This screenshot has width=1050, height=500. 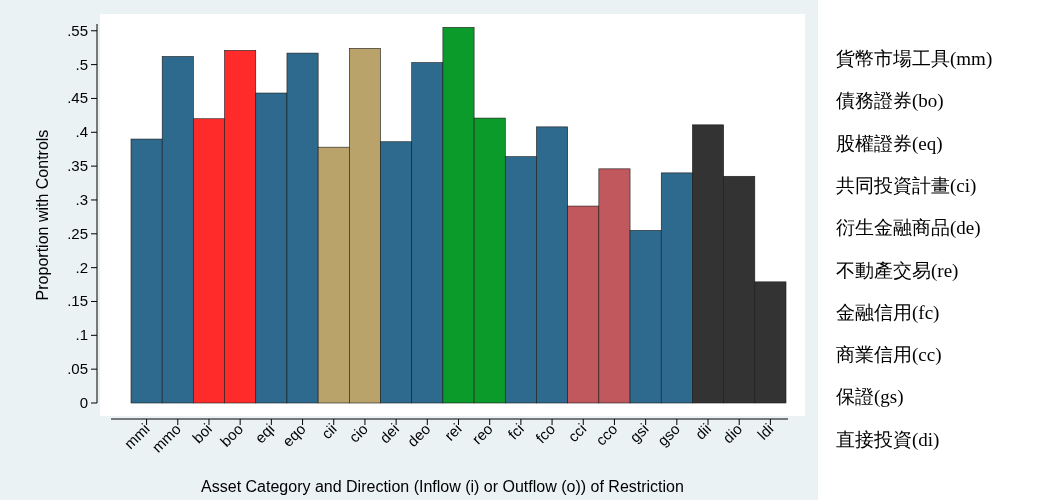 I want to click on x-tick-label: deo, so click(x=418, y=435).